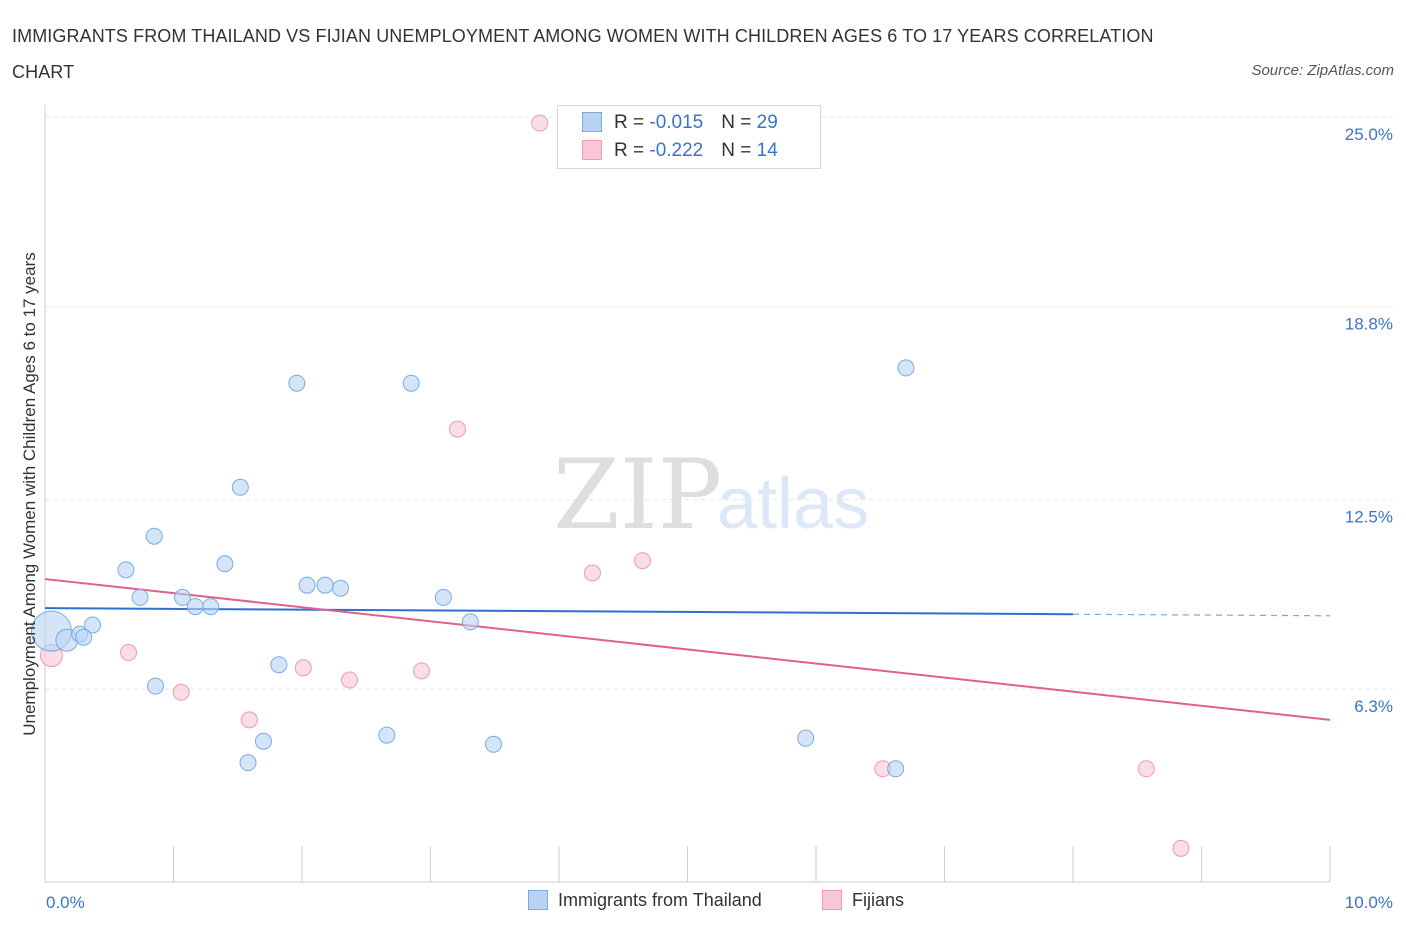 The height and width of the screenshot is (930, 1406). What do you see at coordinates (832, 900) in the screenshot?
I see `fijian-legend-swatch` at bounding box center [832, 900].